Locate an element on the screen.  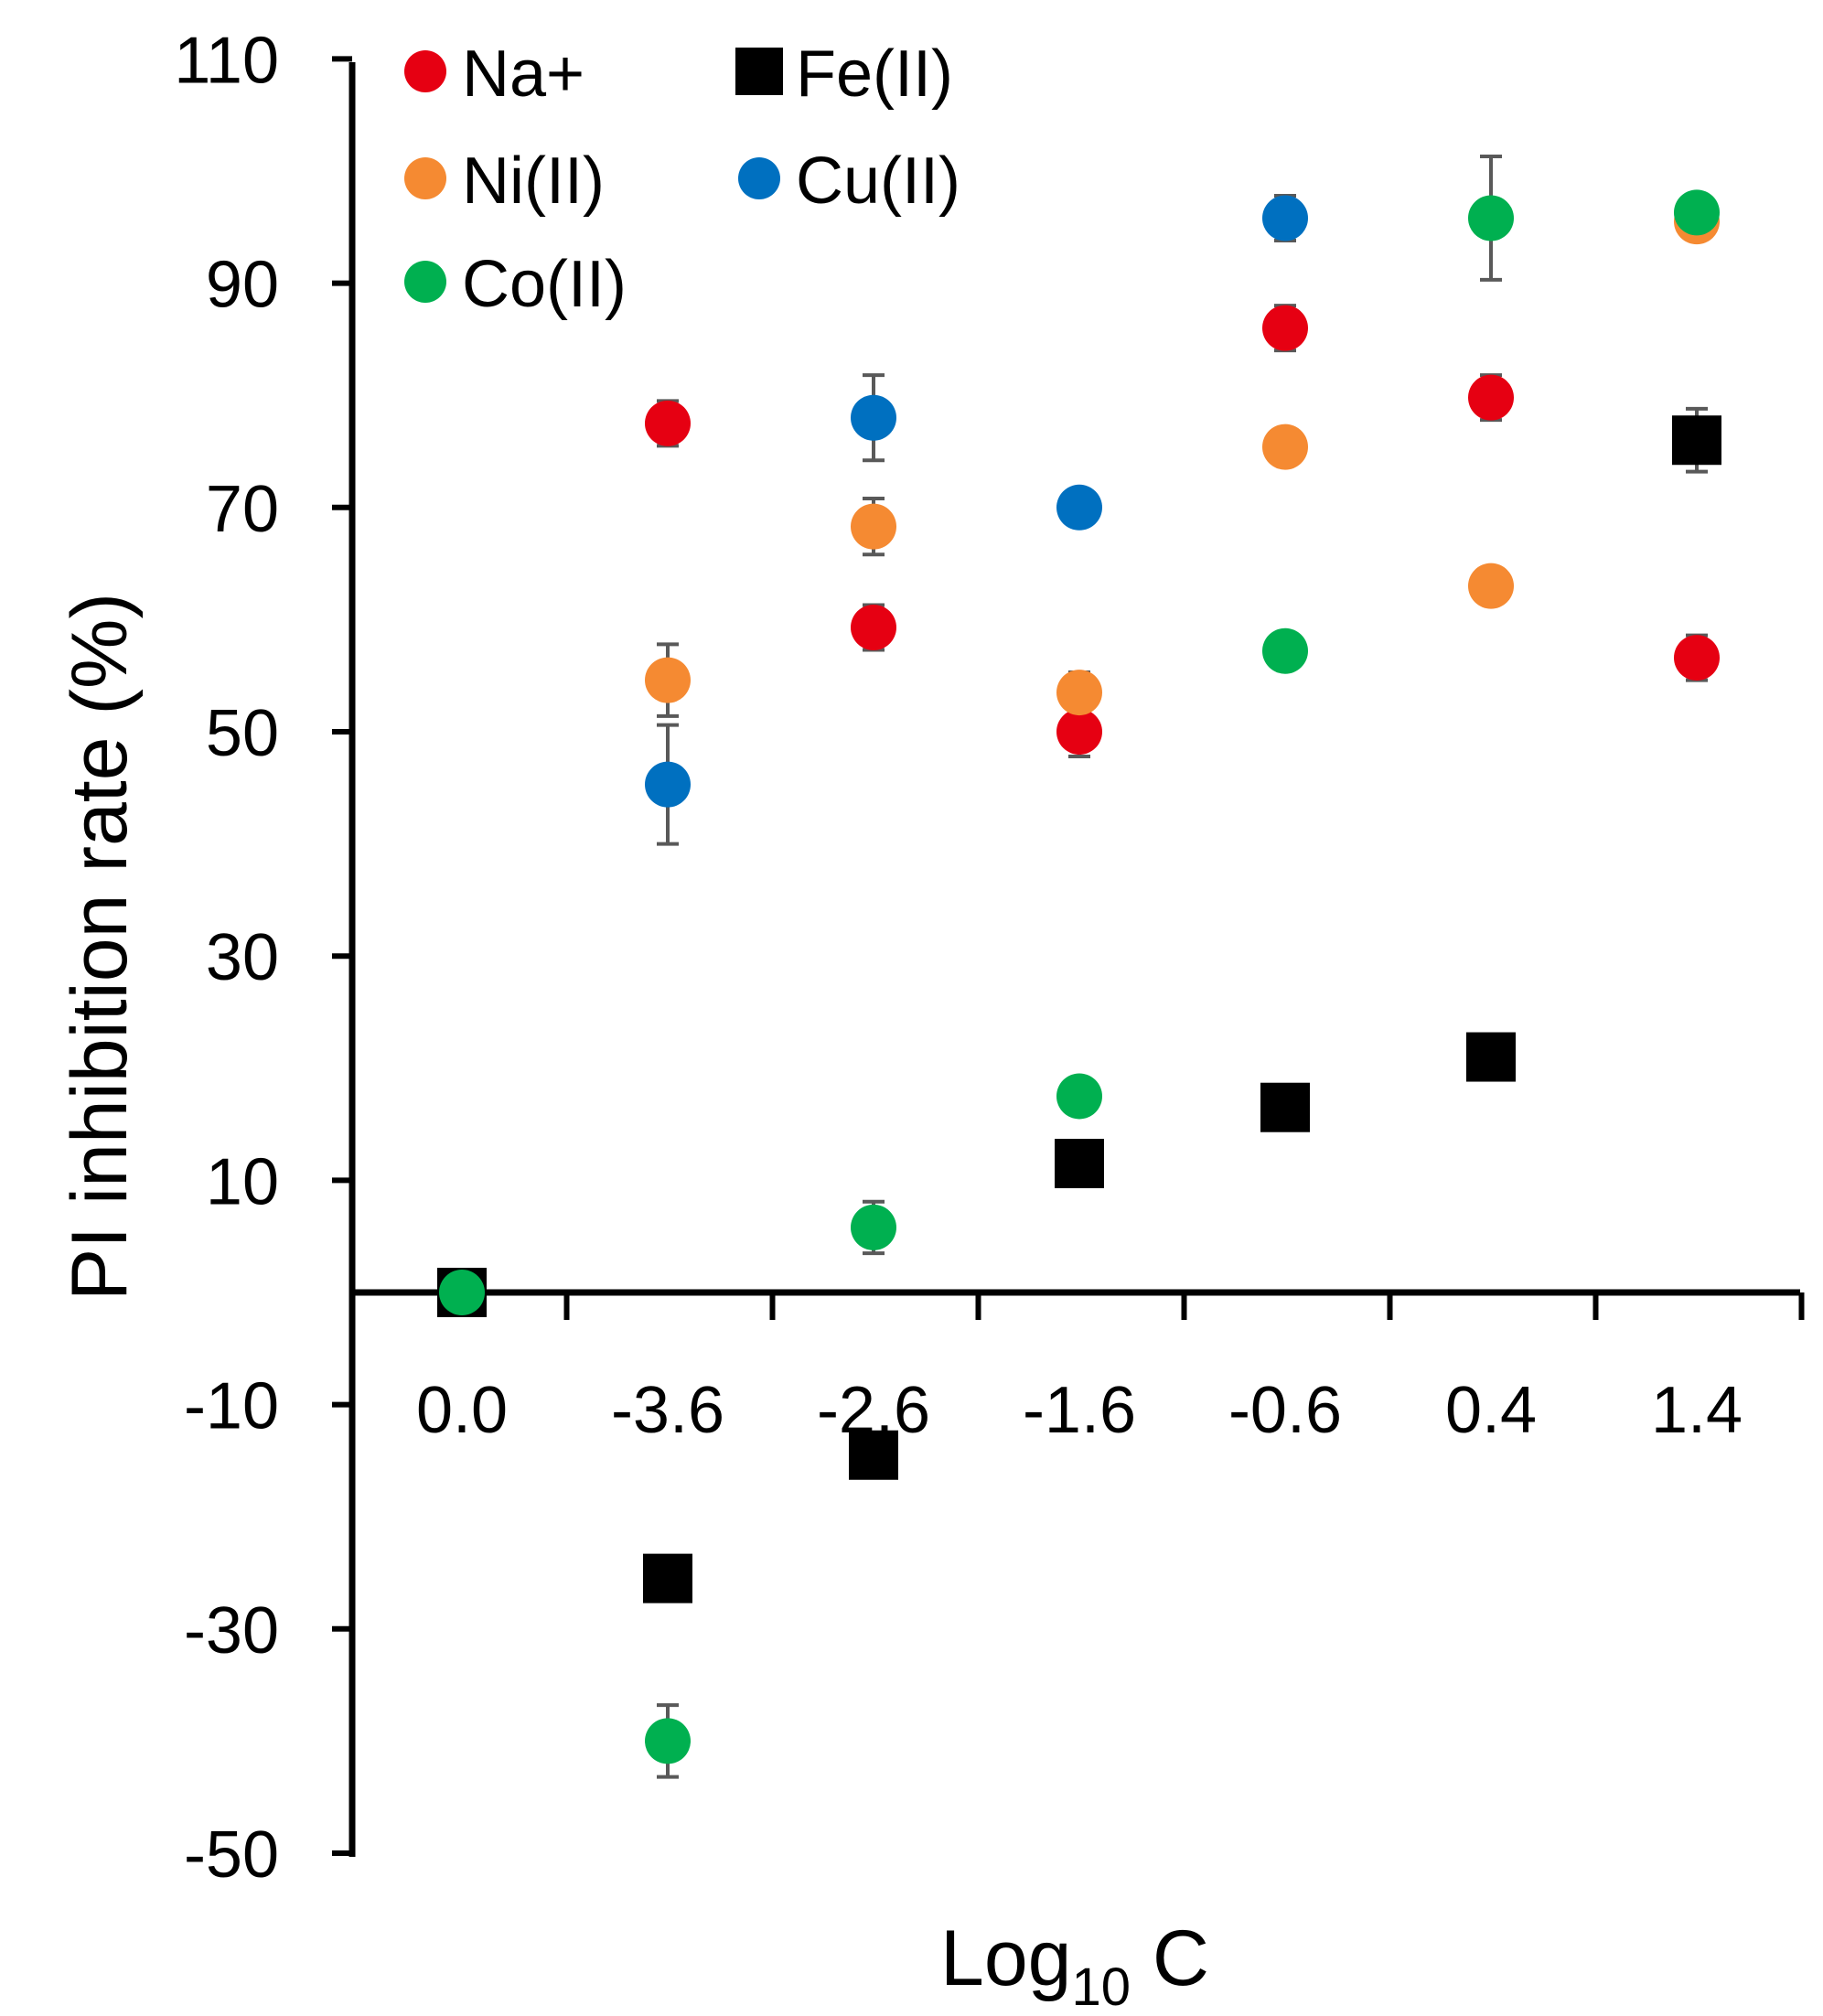
y-tick-label: -10 is located at coordinates (231, 1406).